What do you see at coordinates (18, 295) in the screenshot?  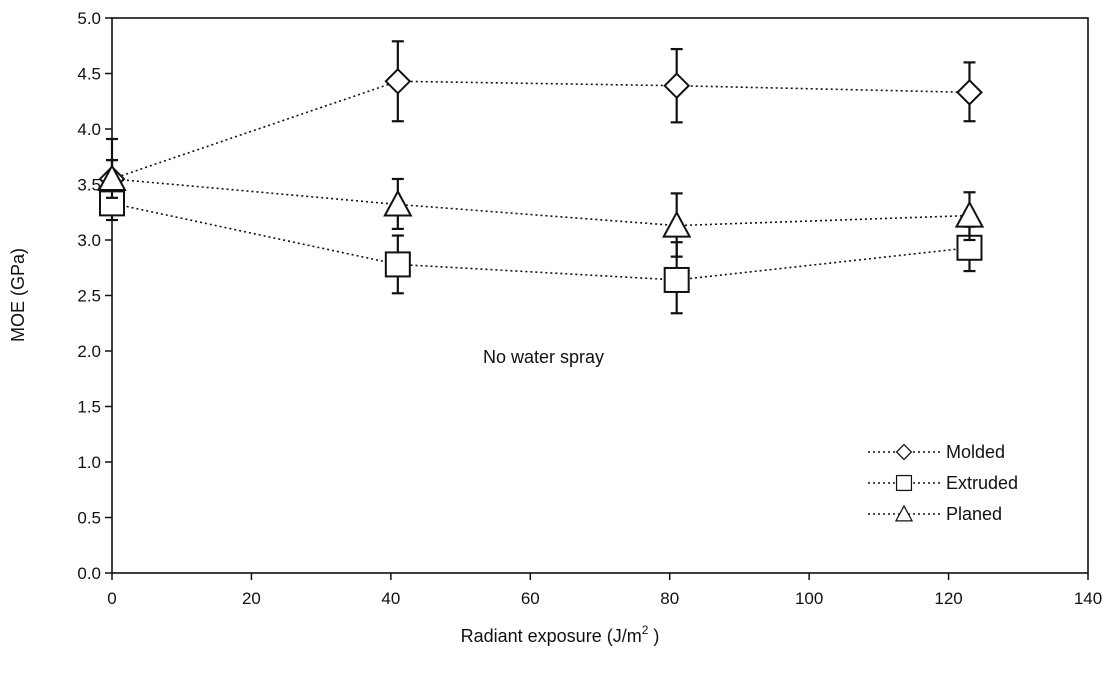 I see `y-axis-title: MOE (GPa)` at bounding box center [18, 295].